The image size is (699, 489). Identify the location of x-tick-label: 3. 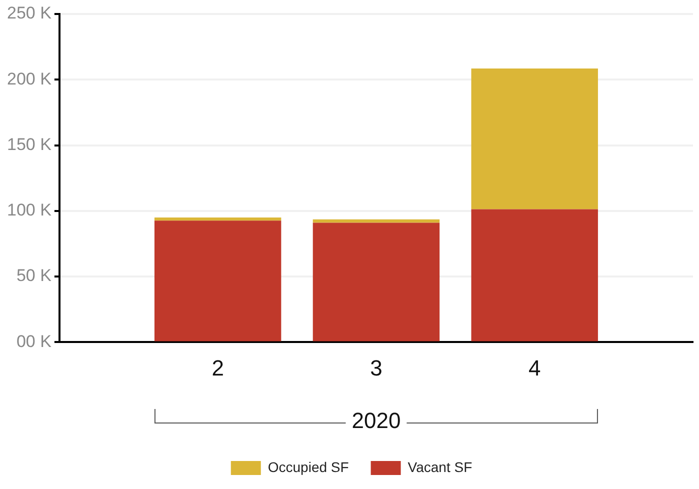
(376, 367).